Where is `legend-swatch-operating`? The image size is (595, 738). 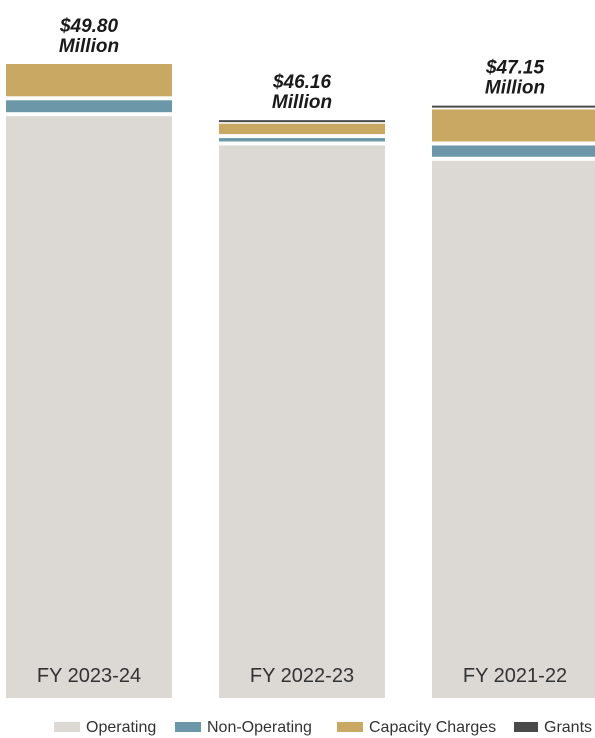
legend-swatch-operating is located at coordinates (67, 727).